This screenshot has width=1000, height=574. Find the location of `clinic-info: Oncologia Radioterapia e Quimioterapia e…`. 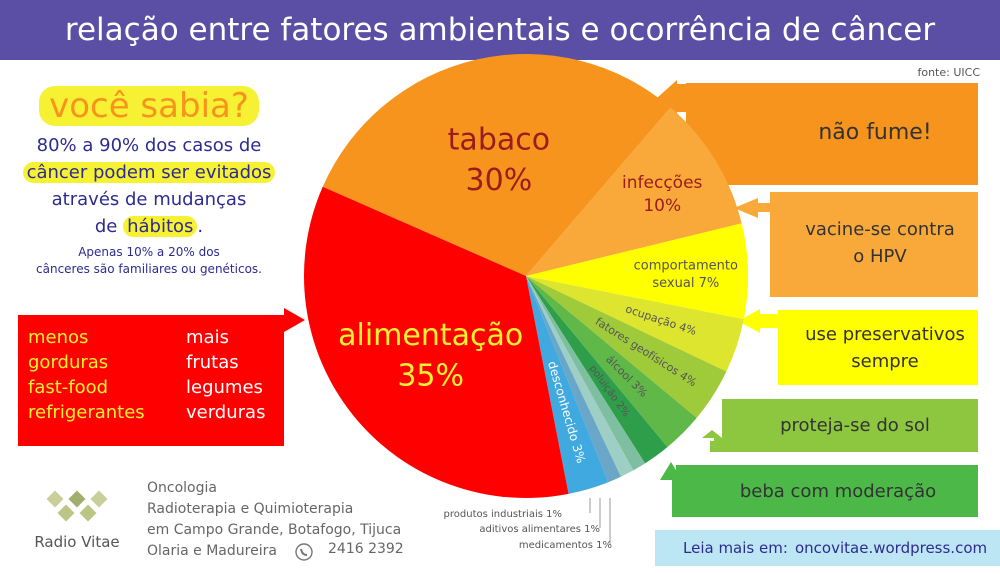

clinic-info: Oncologia Radioterapia e Quimioterapia e… is located at coordinates (274, 519).